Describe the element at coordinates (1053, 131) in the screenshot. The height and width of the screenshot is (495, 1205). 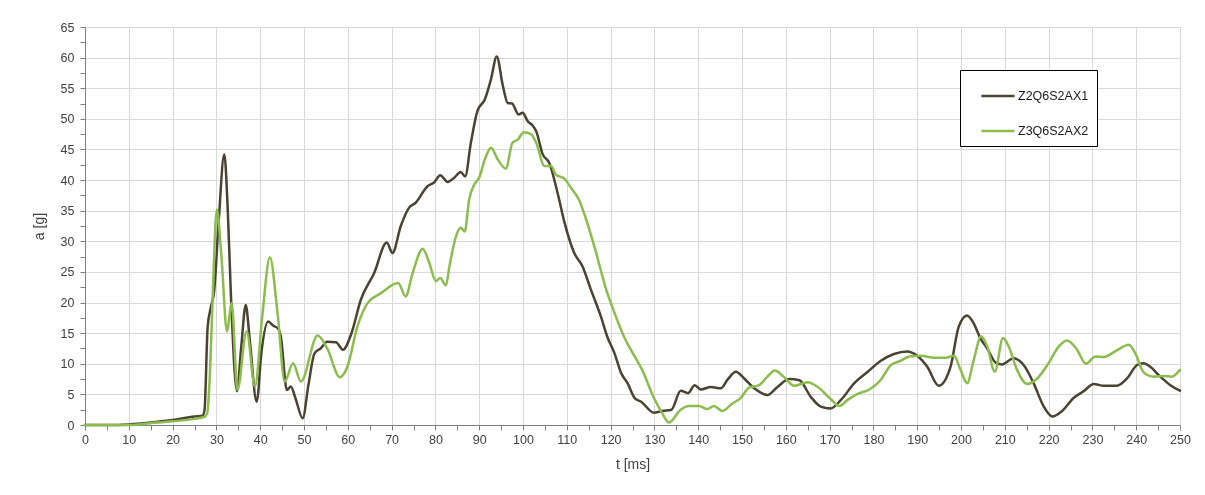
I see `legend-label: Z3Q6S2AX2` at that location.